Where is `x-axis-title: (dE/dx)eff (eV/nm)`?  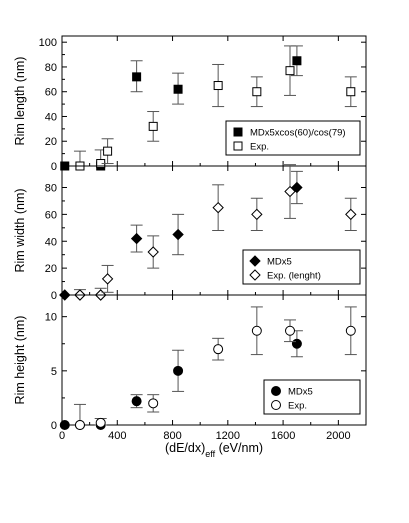 x-axis-title: (dE/dx)eff (eV/nm) is located at coordinates (214, 450).